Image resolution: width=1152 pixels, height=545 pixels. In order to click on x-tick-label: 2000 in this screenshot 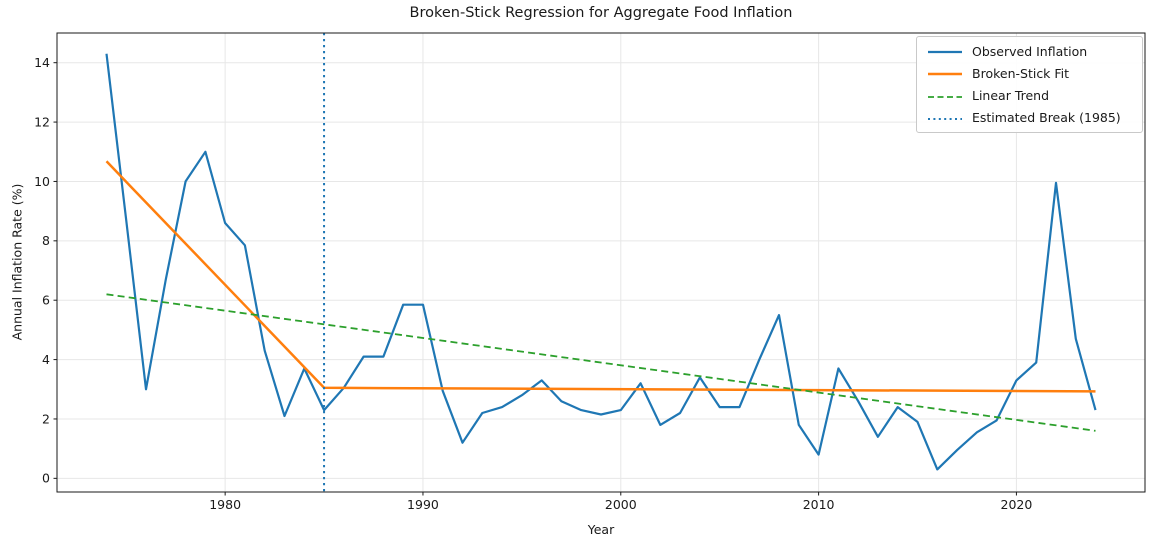, I will do `click(621, 504)`.